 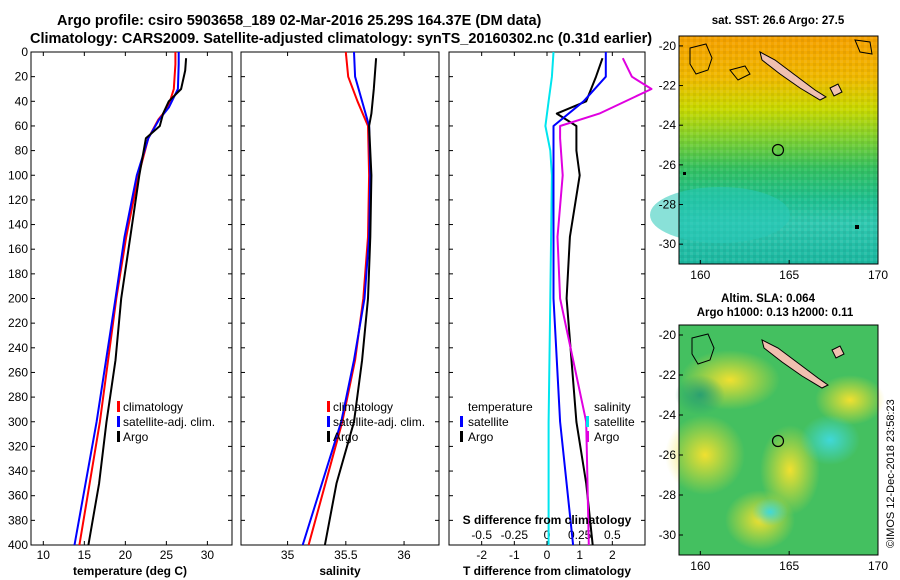 I want to click on y-tick-label: 380, so click(x=18, y=520).